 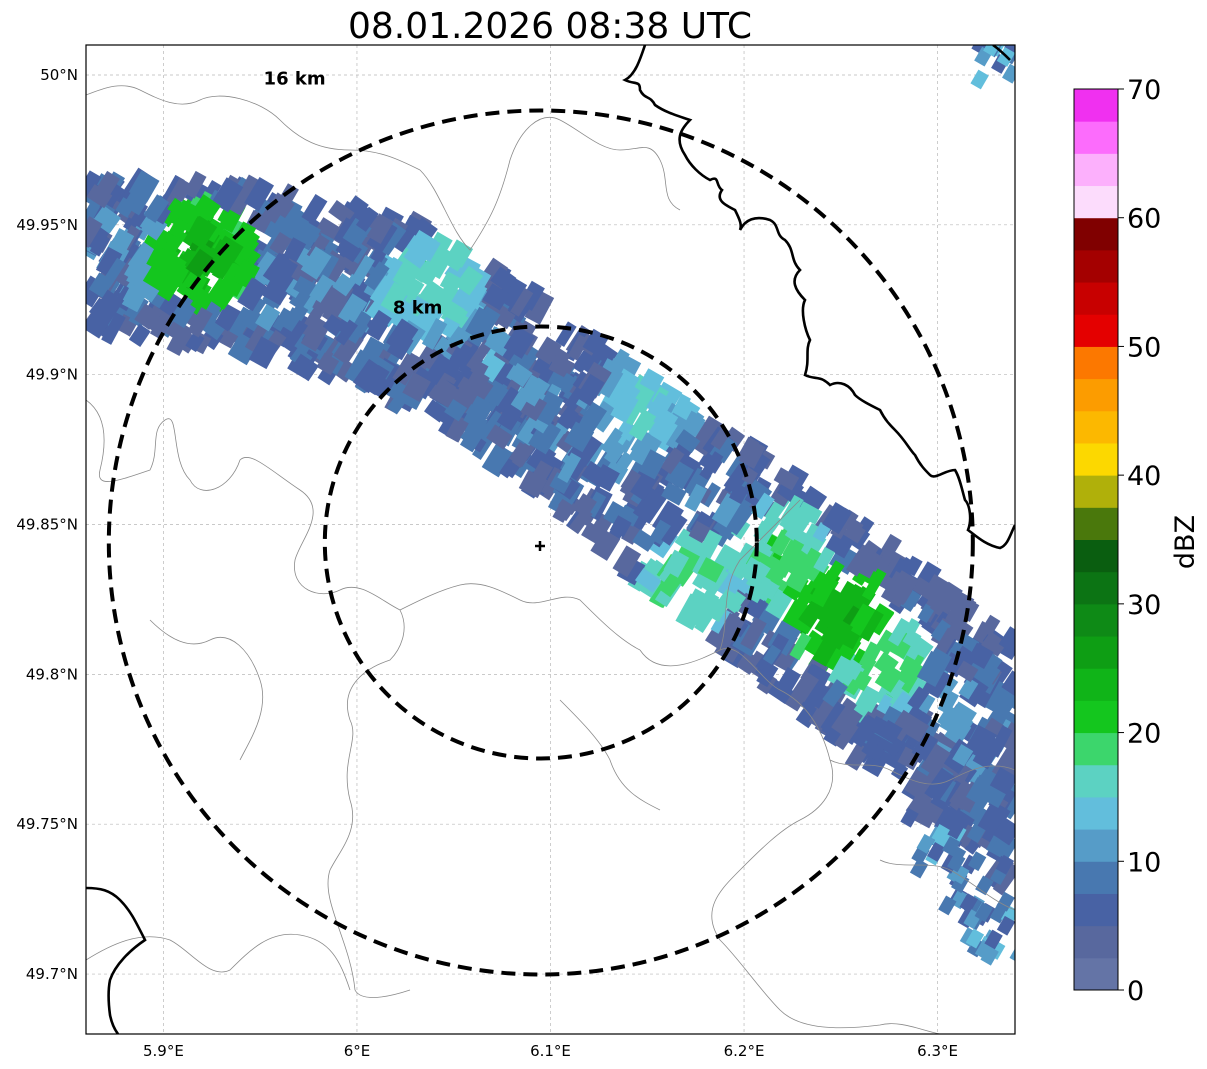 I want to click on x-tick-label: 6°E, so click(x=357, y=1051).